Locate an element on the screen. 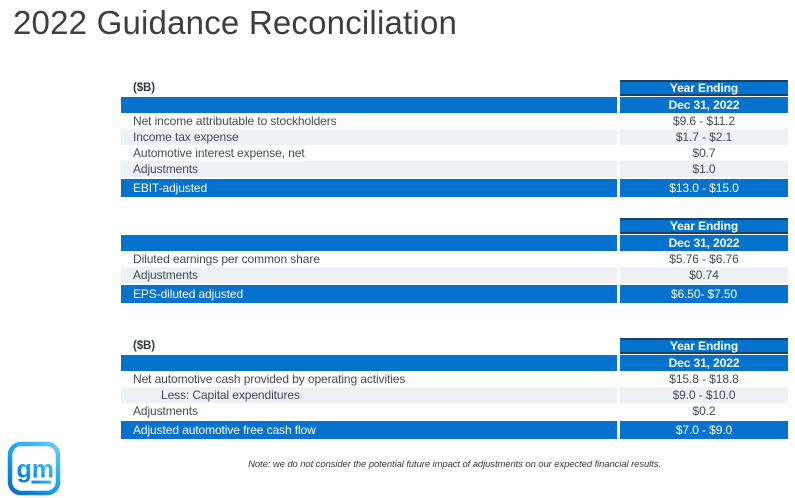 This screenshot has height=498, width=795. row-value: $6.50- $7.50 is located at coordinates (704, 294).